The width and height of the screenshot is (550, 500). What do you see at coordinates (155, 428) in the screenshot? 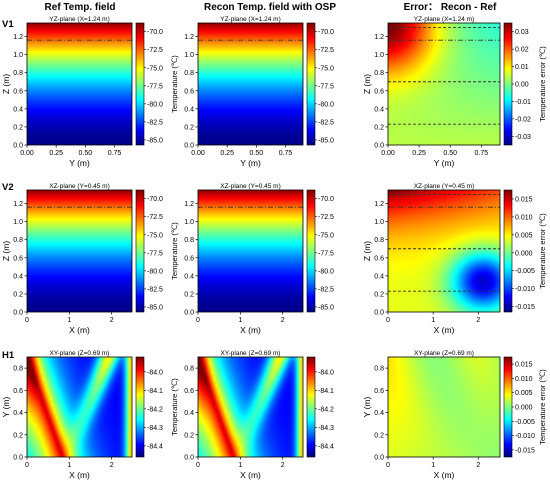
I see `colorbar-tick-label: -84.3` at bounding box center [155, 428].